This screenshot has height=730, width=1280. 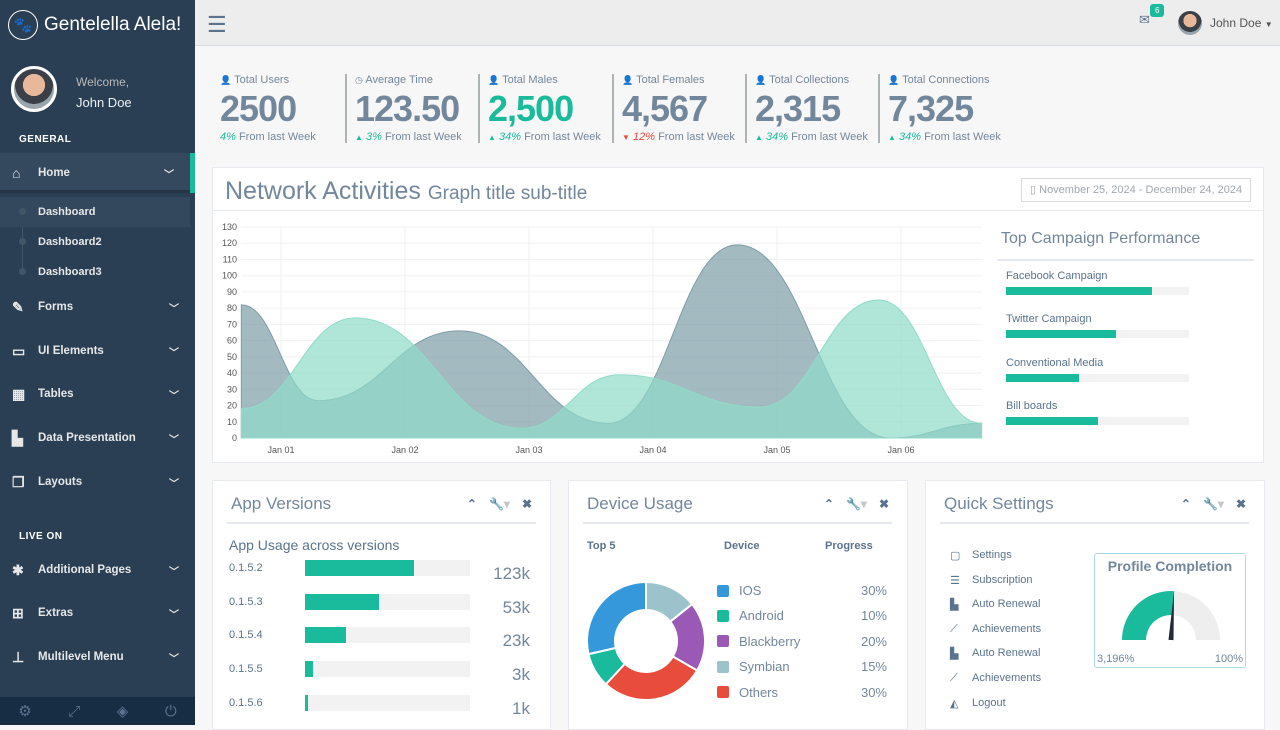 I want to click on y-tick-label: 20, so click(x=232, y=406).